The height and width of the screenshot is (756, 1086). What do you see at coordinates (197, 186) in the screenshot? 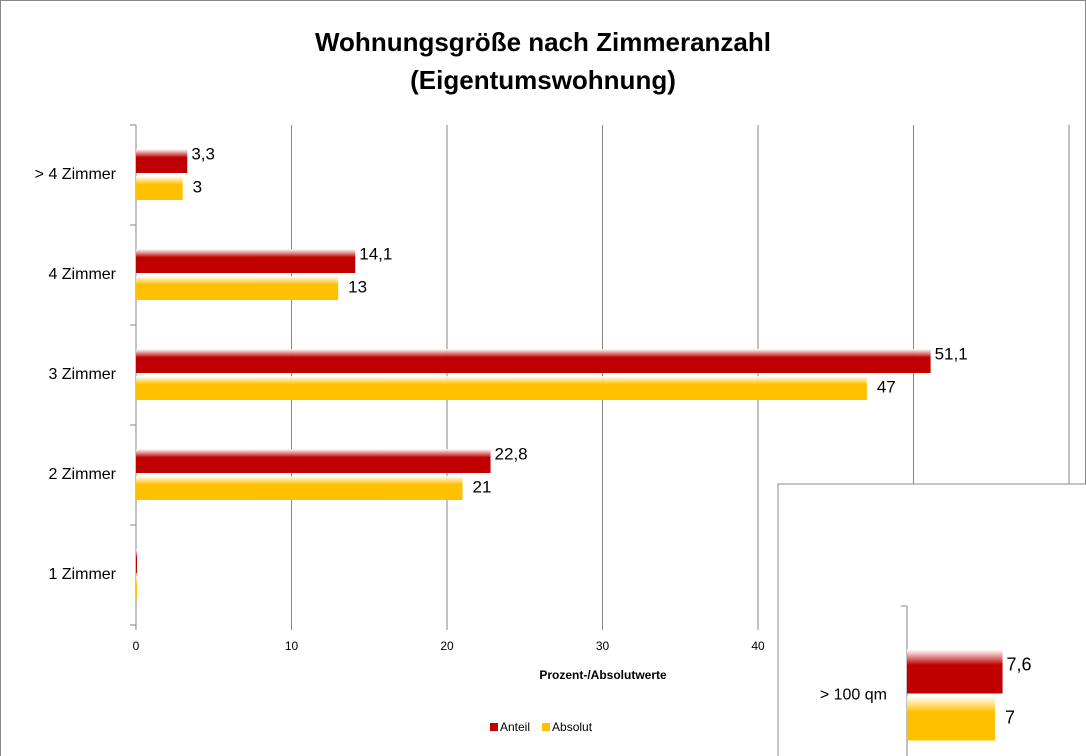
I see `data-label: 3` at bounding box center [197, 186].